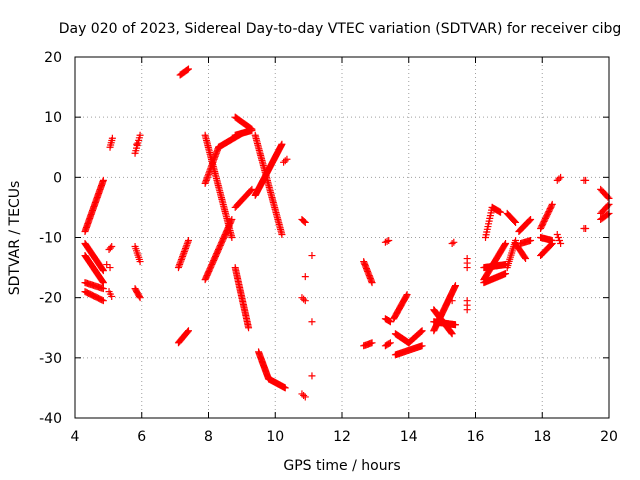 Image resolution: width=640 pixels, height=480 pixels. I want to click on y-tick-label: 0, so click(57, 178).